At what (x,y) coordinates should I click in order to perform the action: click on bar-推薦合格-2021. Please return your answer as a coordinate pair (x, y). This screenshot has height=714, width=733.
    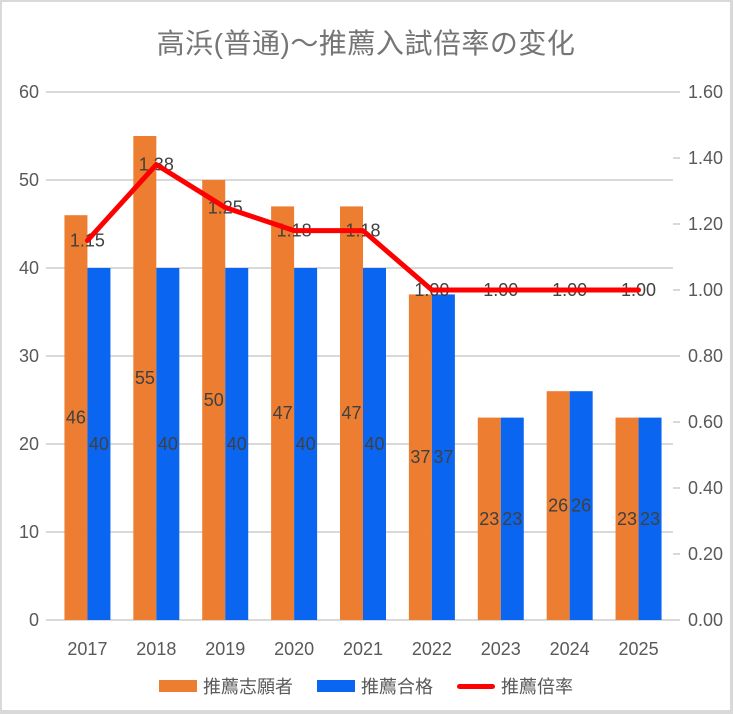
    Looking at the image, I should click on (374, 444).